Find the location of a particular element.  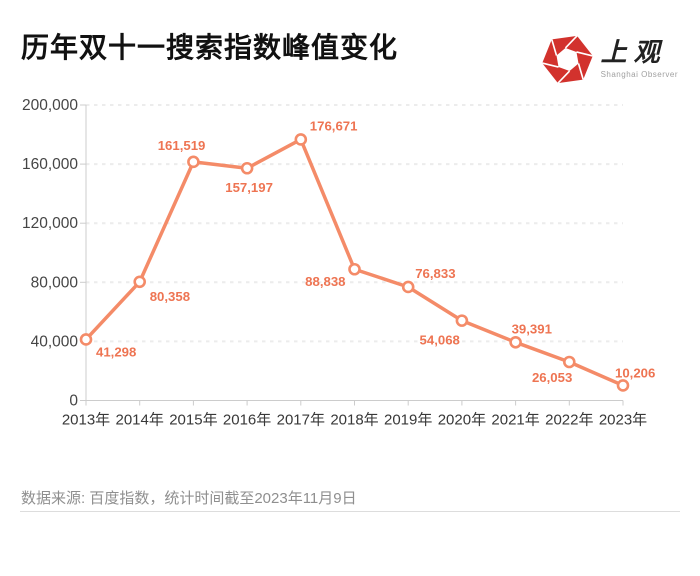

x-axis-label: 2023年 is located at coordinates (623, 420).